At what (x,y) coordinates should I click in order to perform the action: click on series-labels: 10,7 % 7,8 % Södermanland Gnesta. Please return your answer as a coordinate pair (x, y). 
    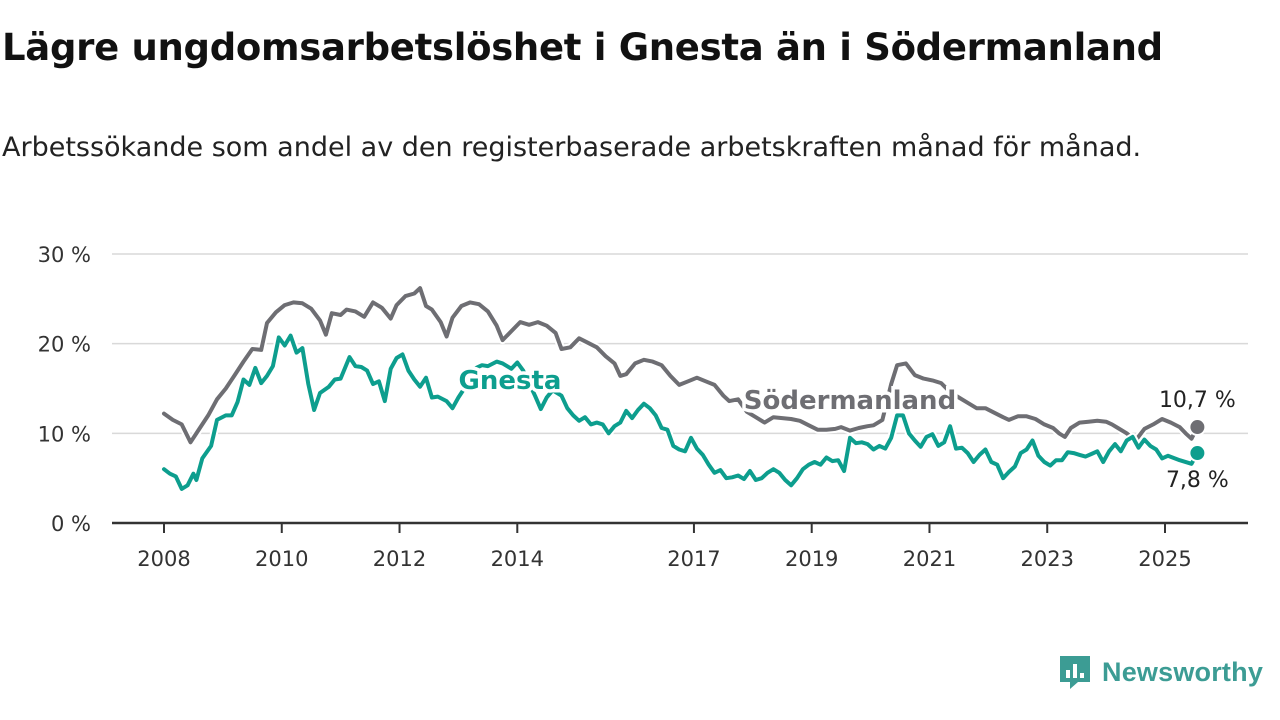
    Looking at the image, I should click on (846, 429).